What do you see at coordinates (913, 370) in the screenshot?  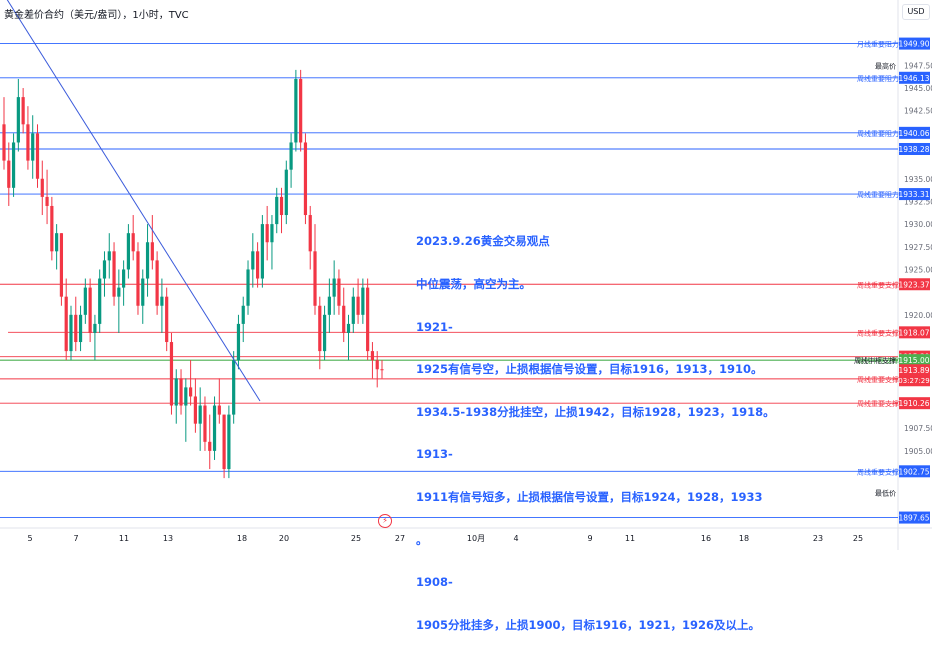 I see `current-price-text: 1913.89` at bounding box center [913, 370].